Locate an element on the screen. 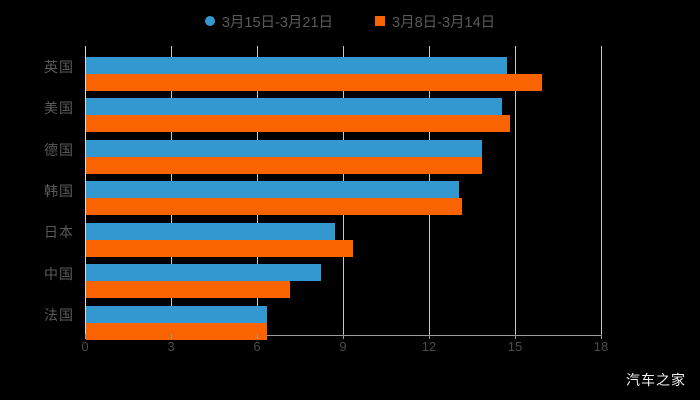  watermark: 汽车之家 is located at coordinates (656, 380).